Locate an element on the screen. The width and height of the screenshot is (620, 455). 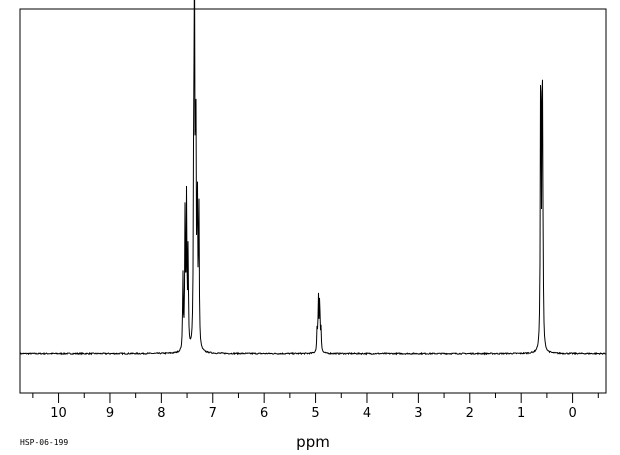
x-tick-label: 10 is located at coordinates (58, 413).